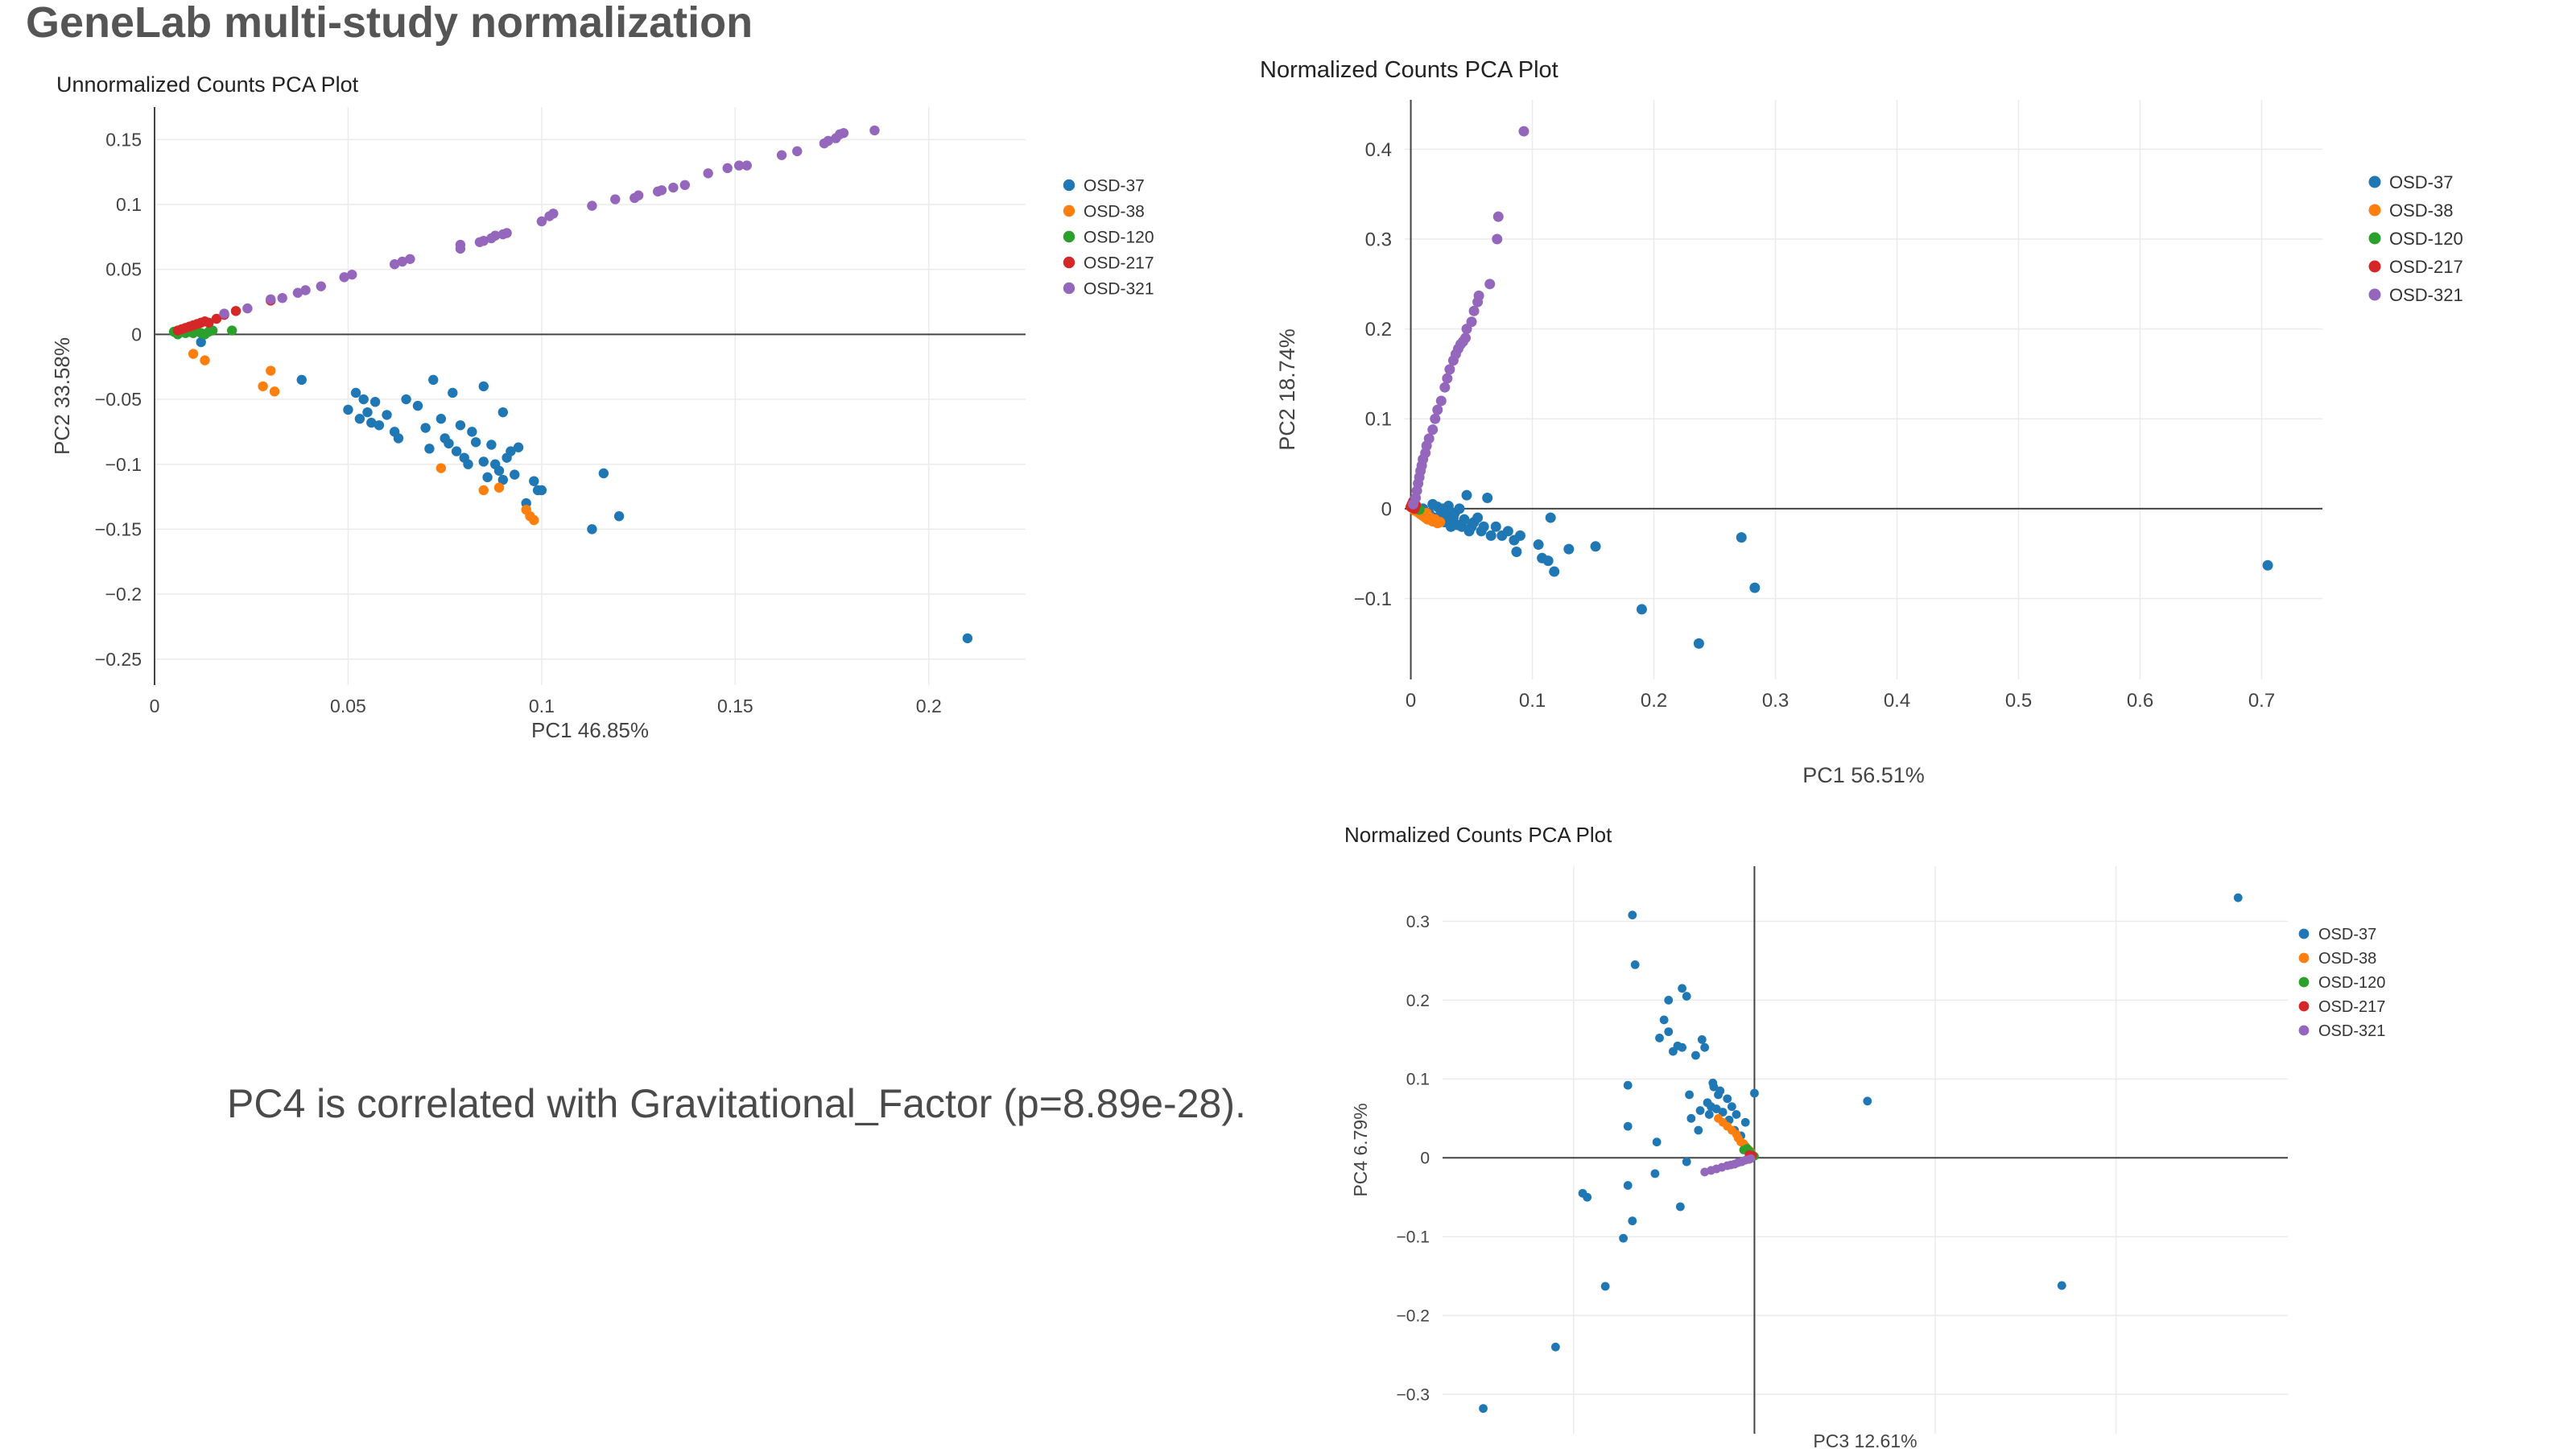  What do you see at coordinates (1654, 701) in the screenshot?
I see `x-tick-label: 0.2` at bounding box center [1654, 701].